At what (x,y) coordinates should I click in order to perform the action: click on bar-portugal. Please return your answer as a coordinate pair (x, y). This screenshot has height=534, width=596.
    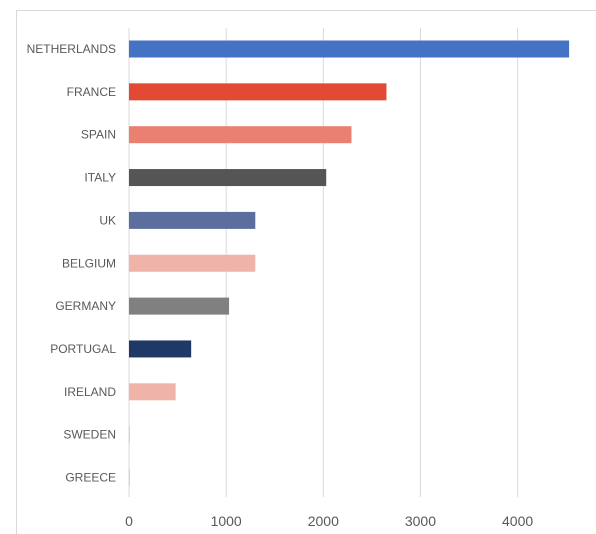
    Looking at the image, I should click on (160, 349).